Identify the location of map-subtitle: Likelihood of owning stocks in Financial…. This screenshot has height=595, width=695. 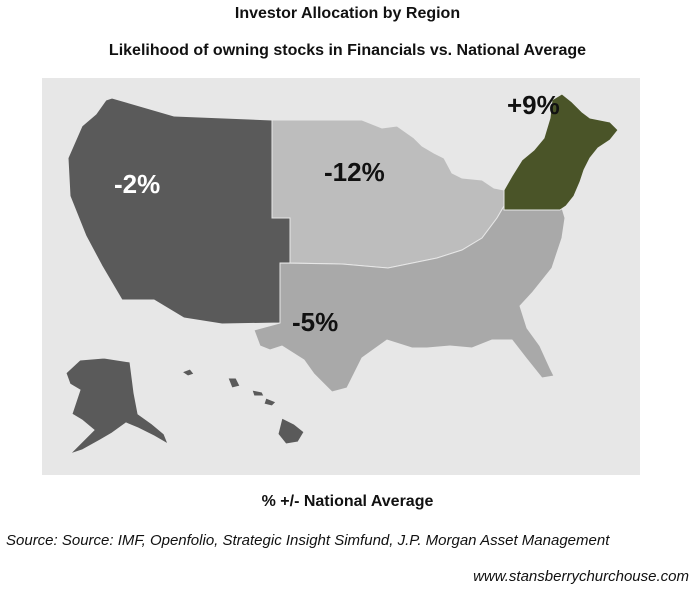
(347, 50).